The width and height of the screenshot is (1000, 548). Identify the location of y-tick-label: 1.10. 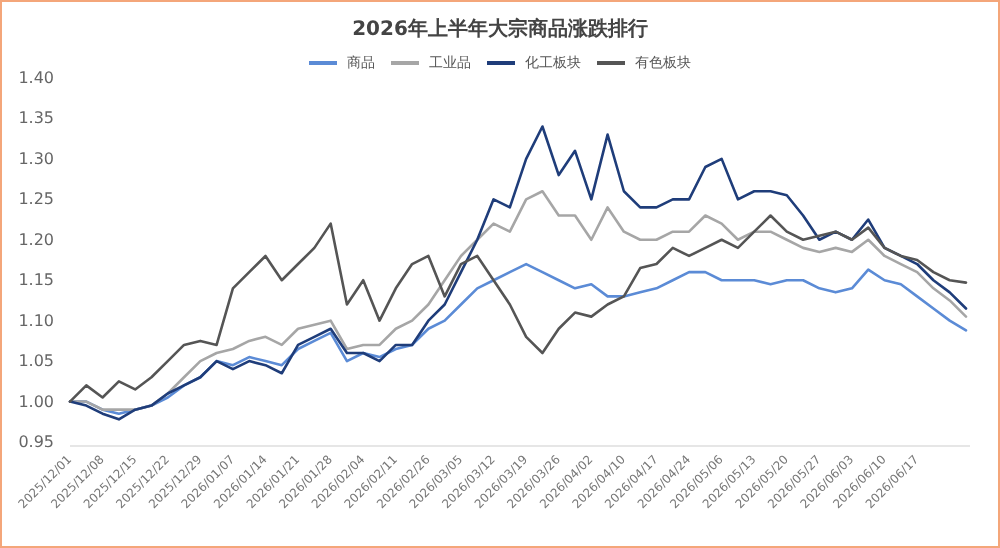
(36, 320).